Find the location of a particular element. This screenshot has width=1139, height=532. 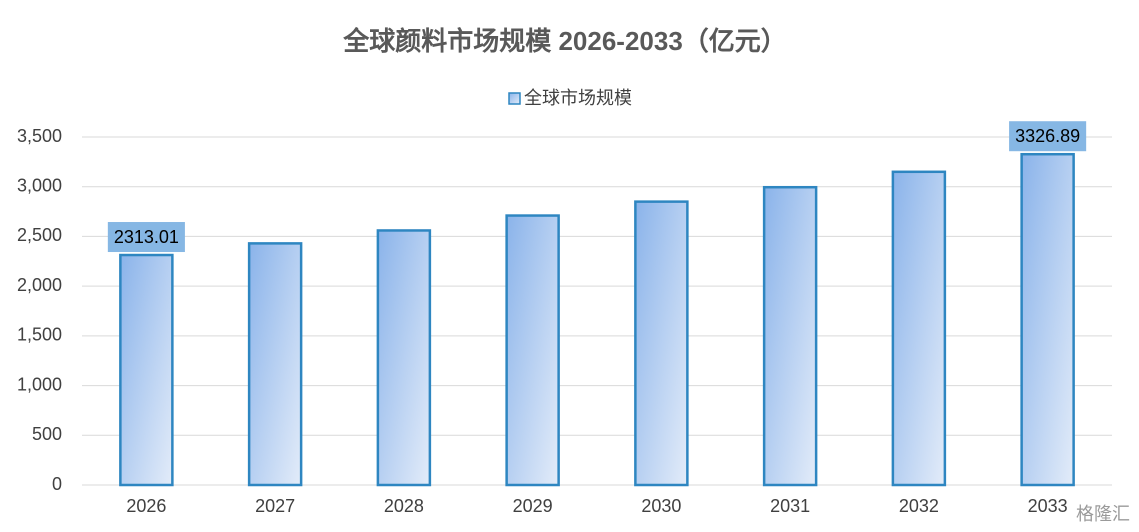

data-label: 3326.89 is located at coordinates (1047, 136).